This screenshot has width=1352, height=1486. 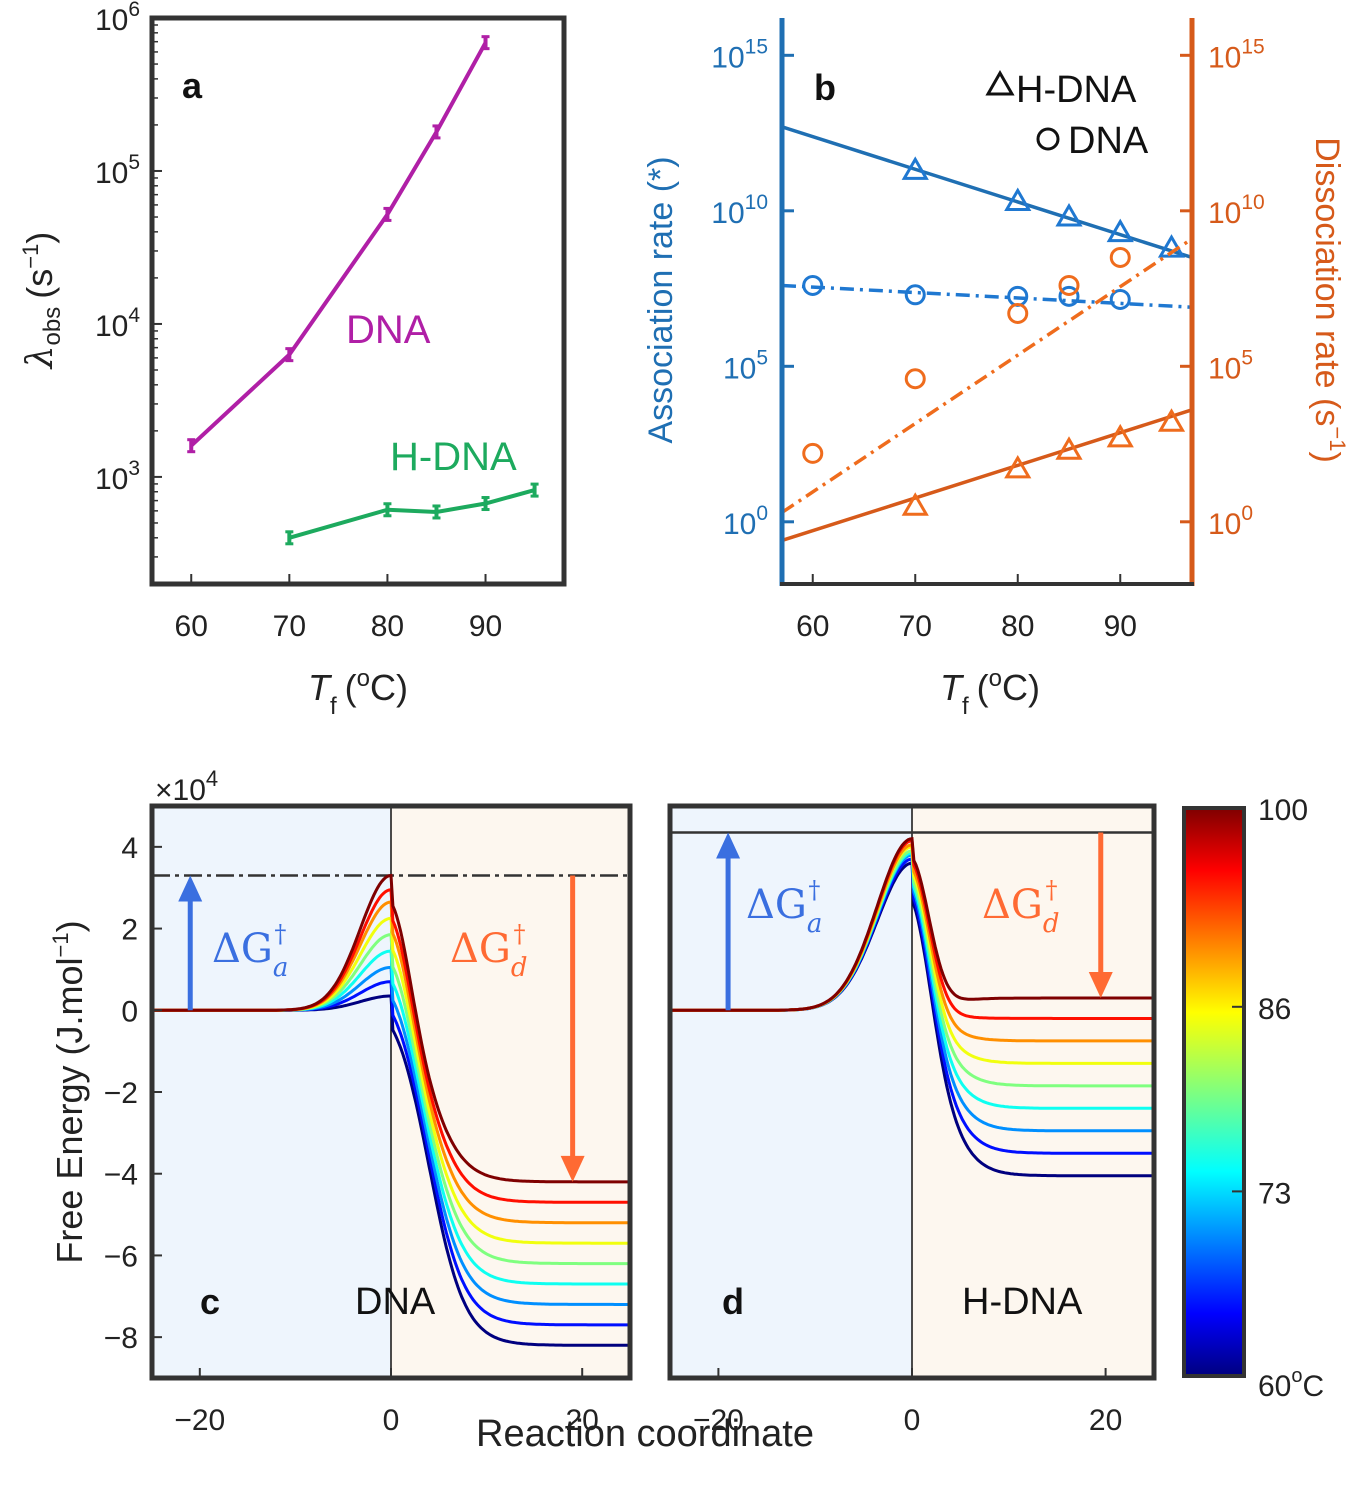 I want to click on multiplier-exp: 4, so click(x=212, y=778).